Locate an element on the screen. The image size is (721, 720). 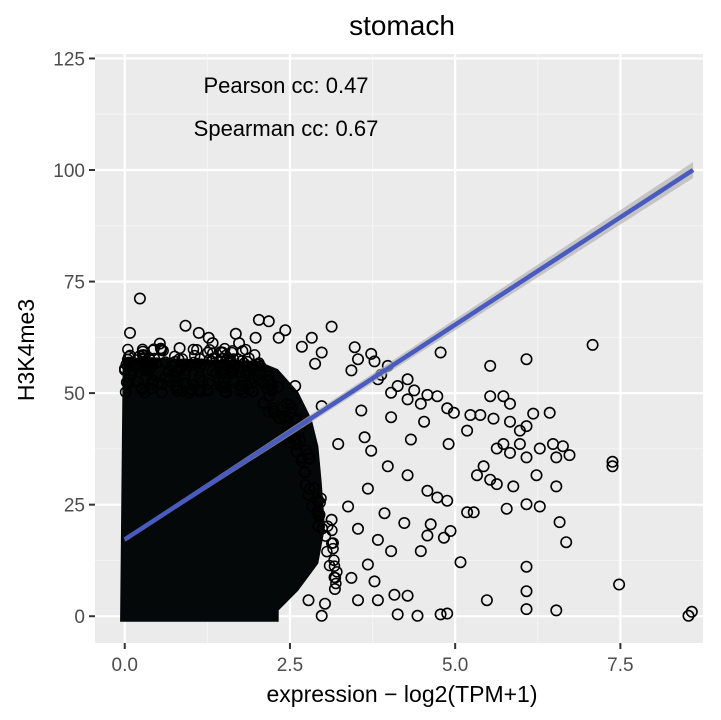
dense-cloud-shape is located at coordinates (223, 489).